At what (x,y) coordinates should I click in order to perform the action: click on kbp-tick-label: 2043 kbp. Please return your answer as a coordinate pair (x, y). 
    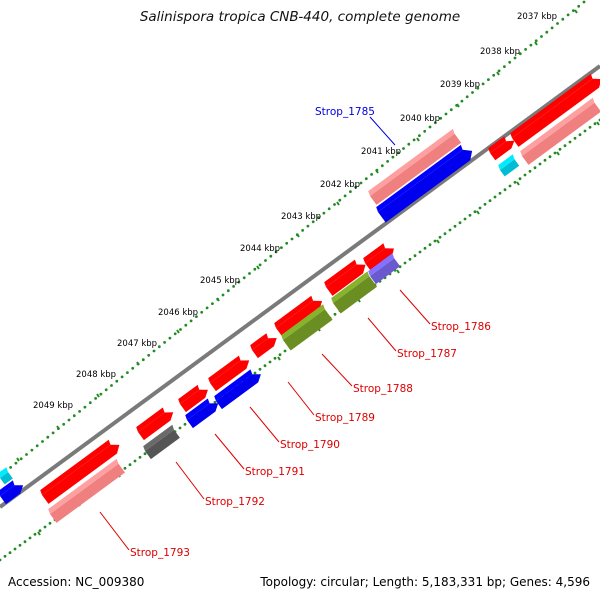
    Looking at the image, I should click on (301, 217).